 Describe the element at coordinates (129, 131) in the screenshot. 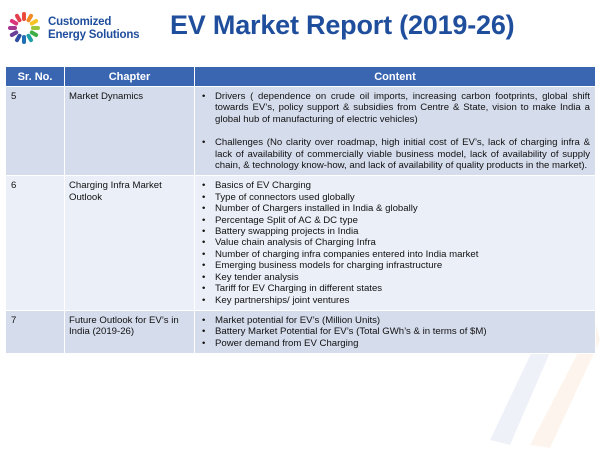

I see `chapter-name: Market Dynamics` at that location.